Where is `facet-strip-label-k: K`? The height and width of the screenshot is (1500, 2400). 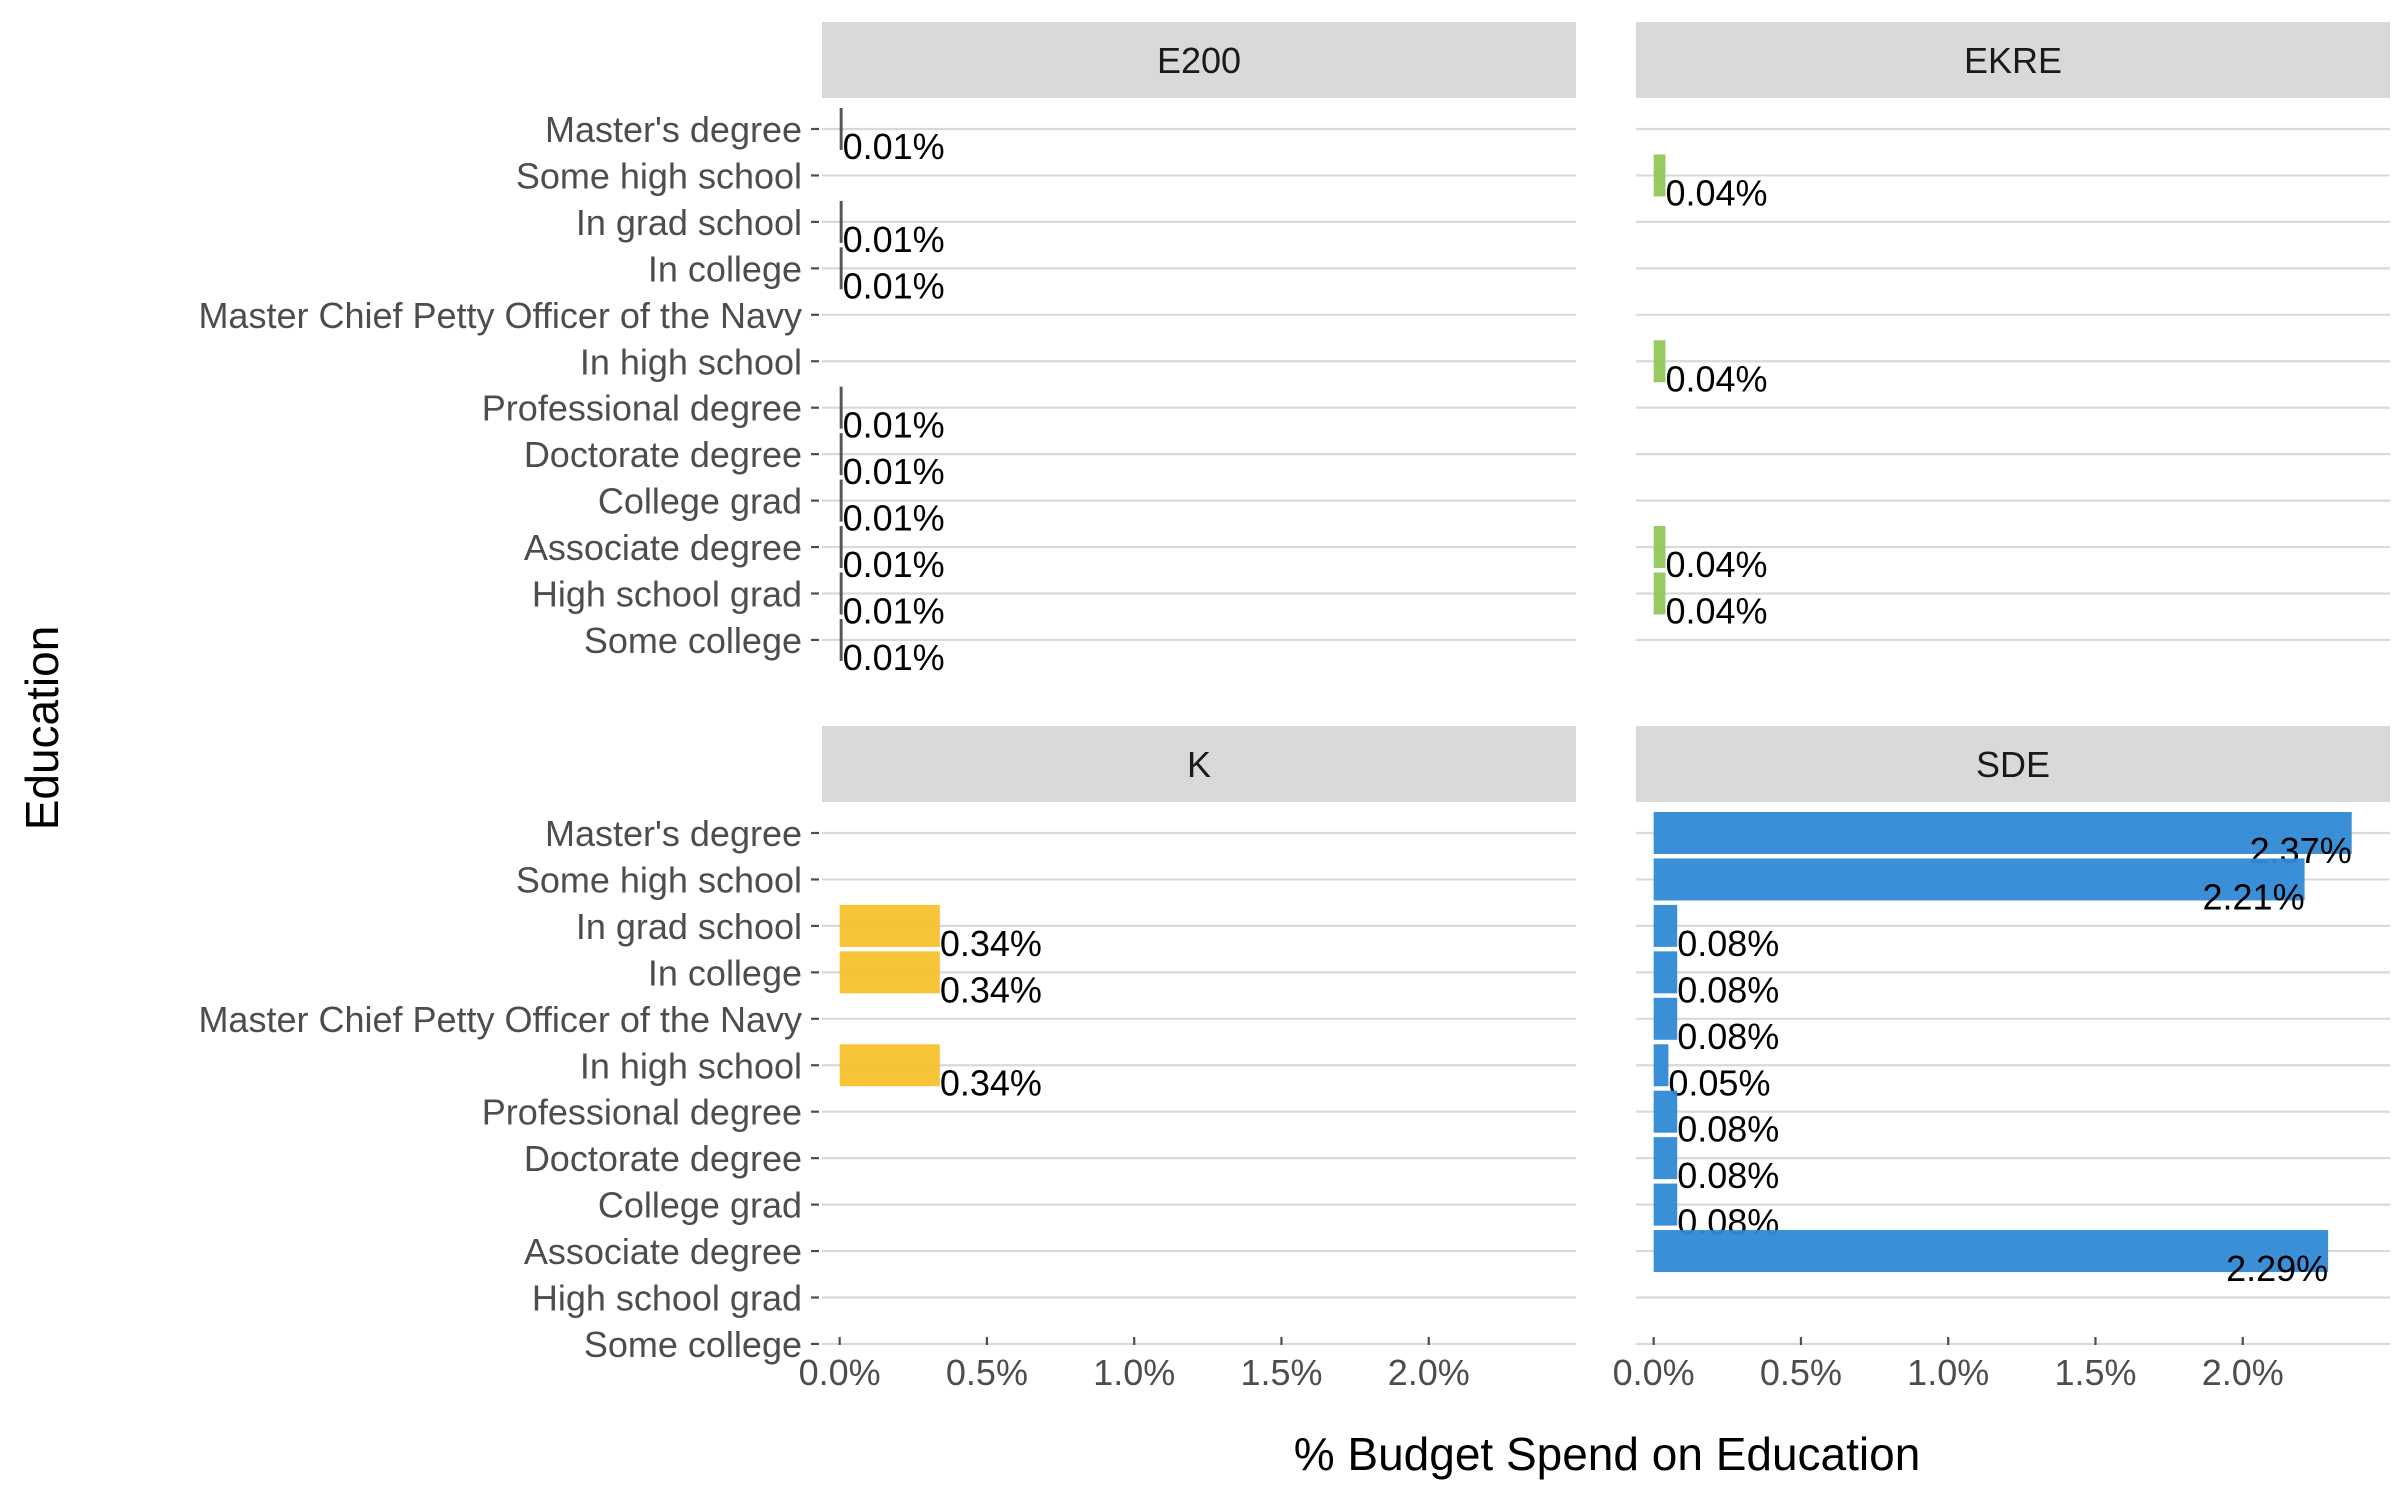 facet-strip-label-k: K is located at coordinates (1199, 764).